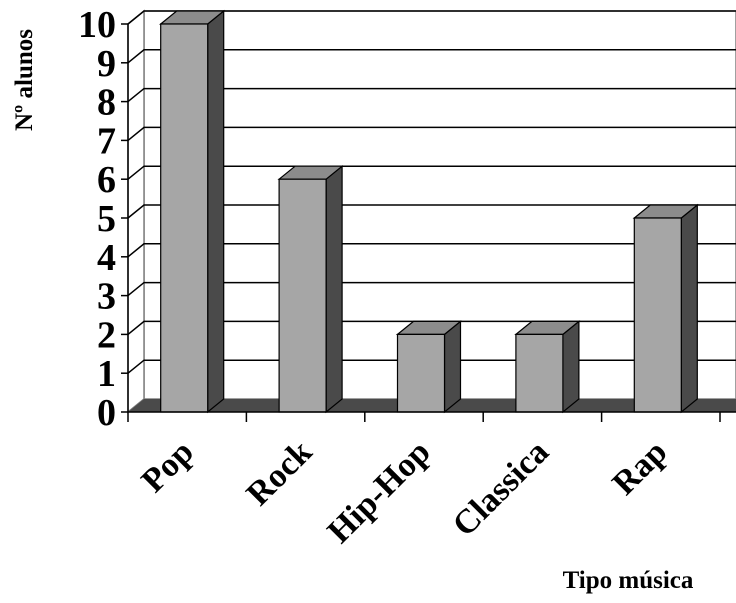  I want to click on x-axis-title: Tipo música, so click(628, 580).